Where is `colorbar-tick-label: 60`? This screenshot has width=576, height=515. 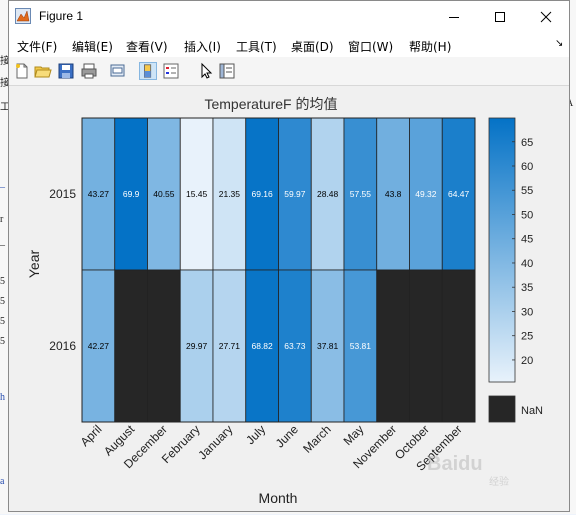
colorbar-tick-label: 60 is located at coordinates (527, 167).